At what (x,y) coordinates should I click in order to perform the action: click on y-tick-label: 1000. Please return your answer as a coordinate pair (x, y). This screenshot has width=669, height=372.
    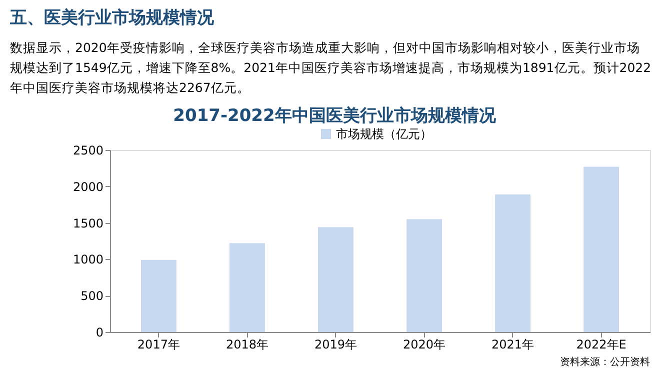
    Looking at the image, I should click on (88, 259).